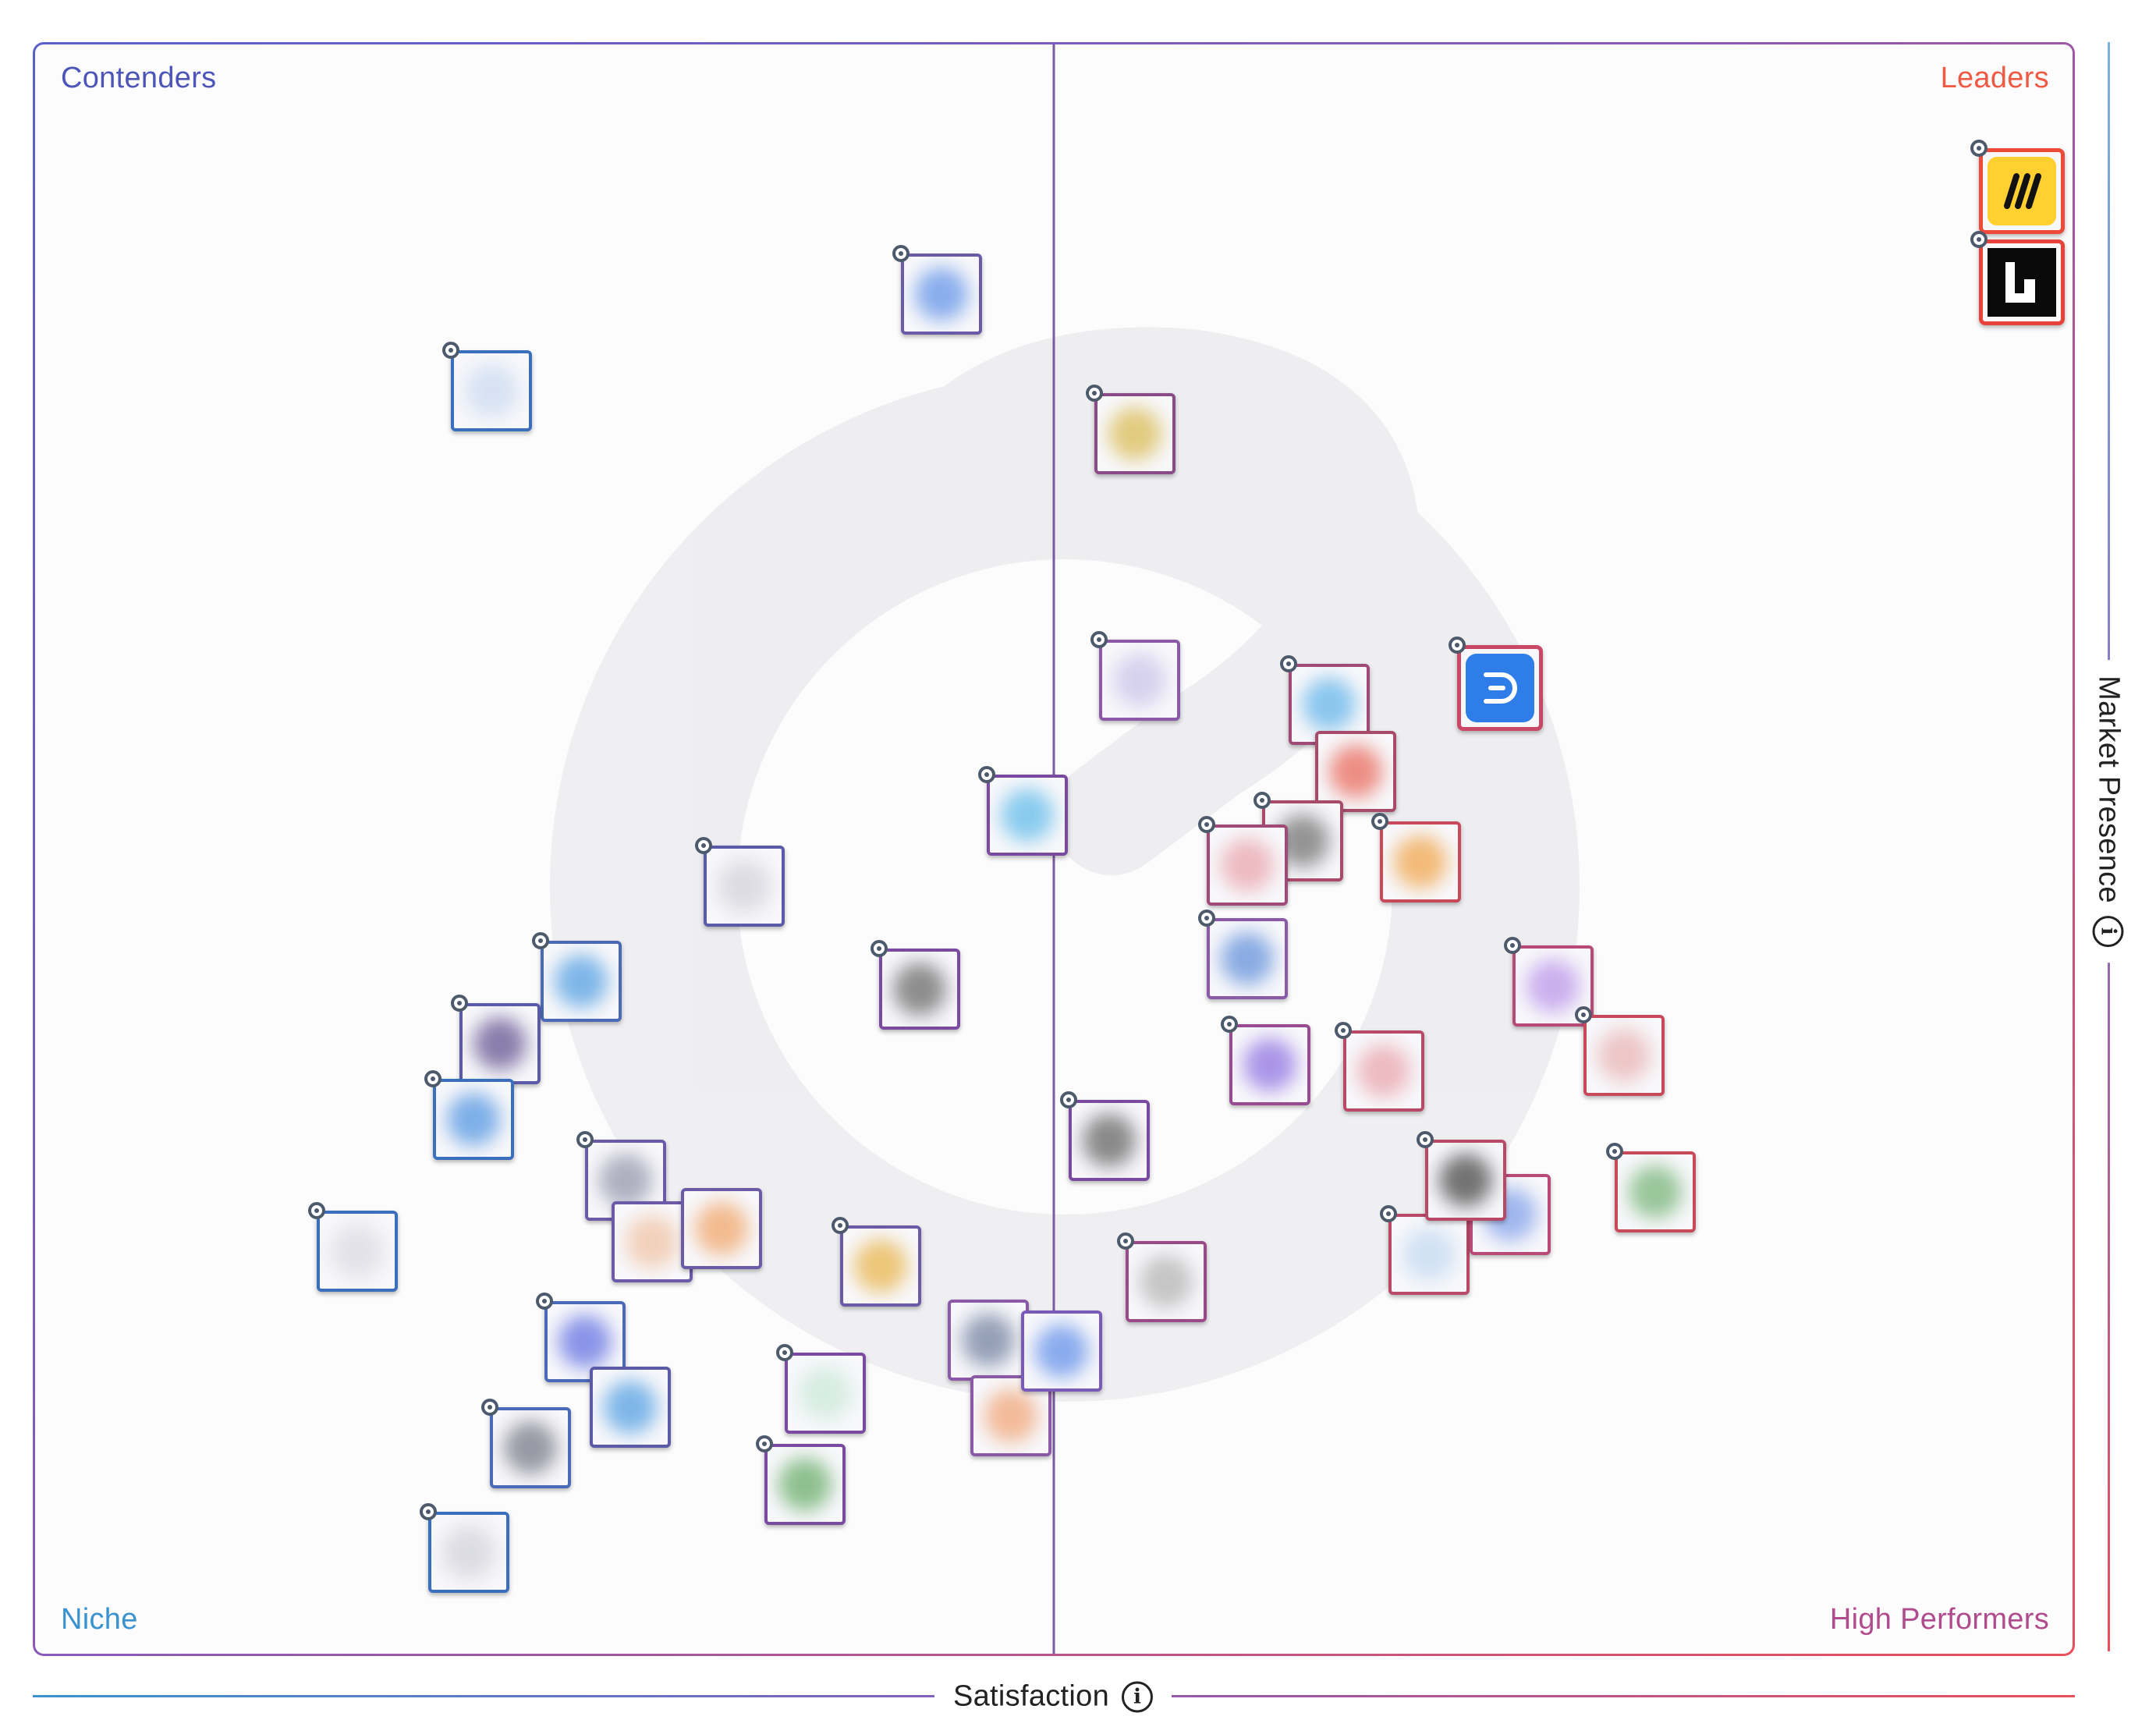 Image resolution: width=2156 pixels, height=1720 pixels. I want to click on miro-logo-icon, so click(2022, 191).